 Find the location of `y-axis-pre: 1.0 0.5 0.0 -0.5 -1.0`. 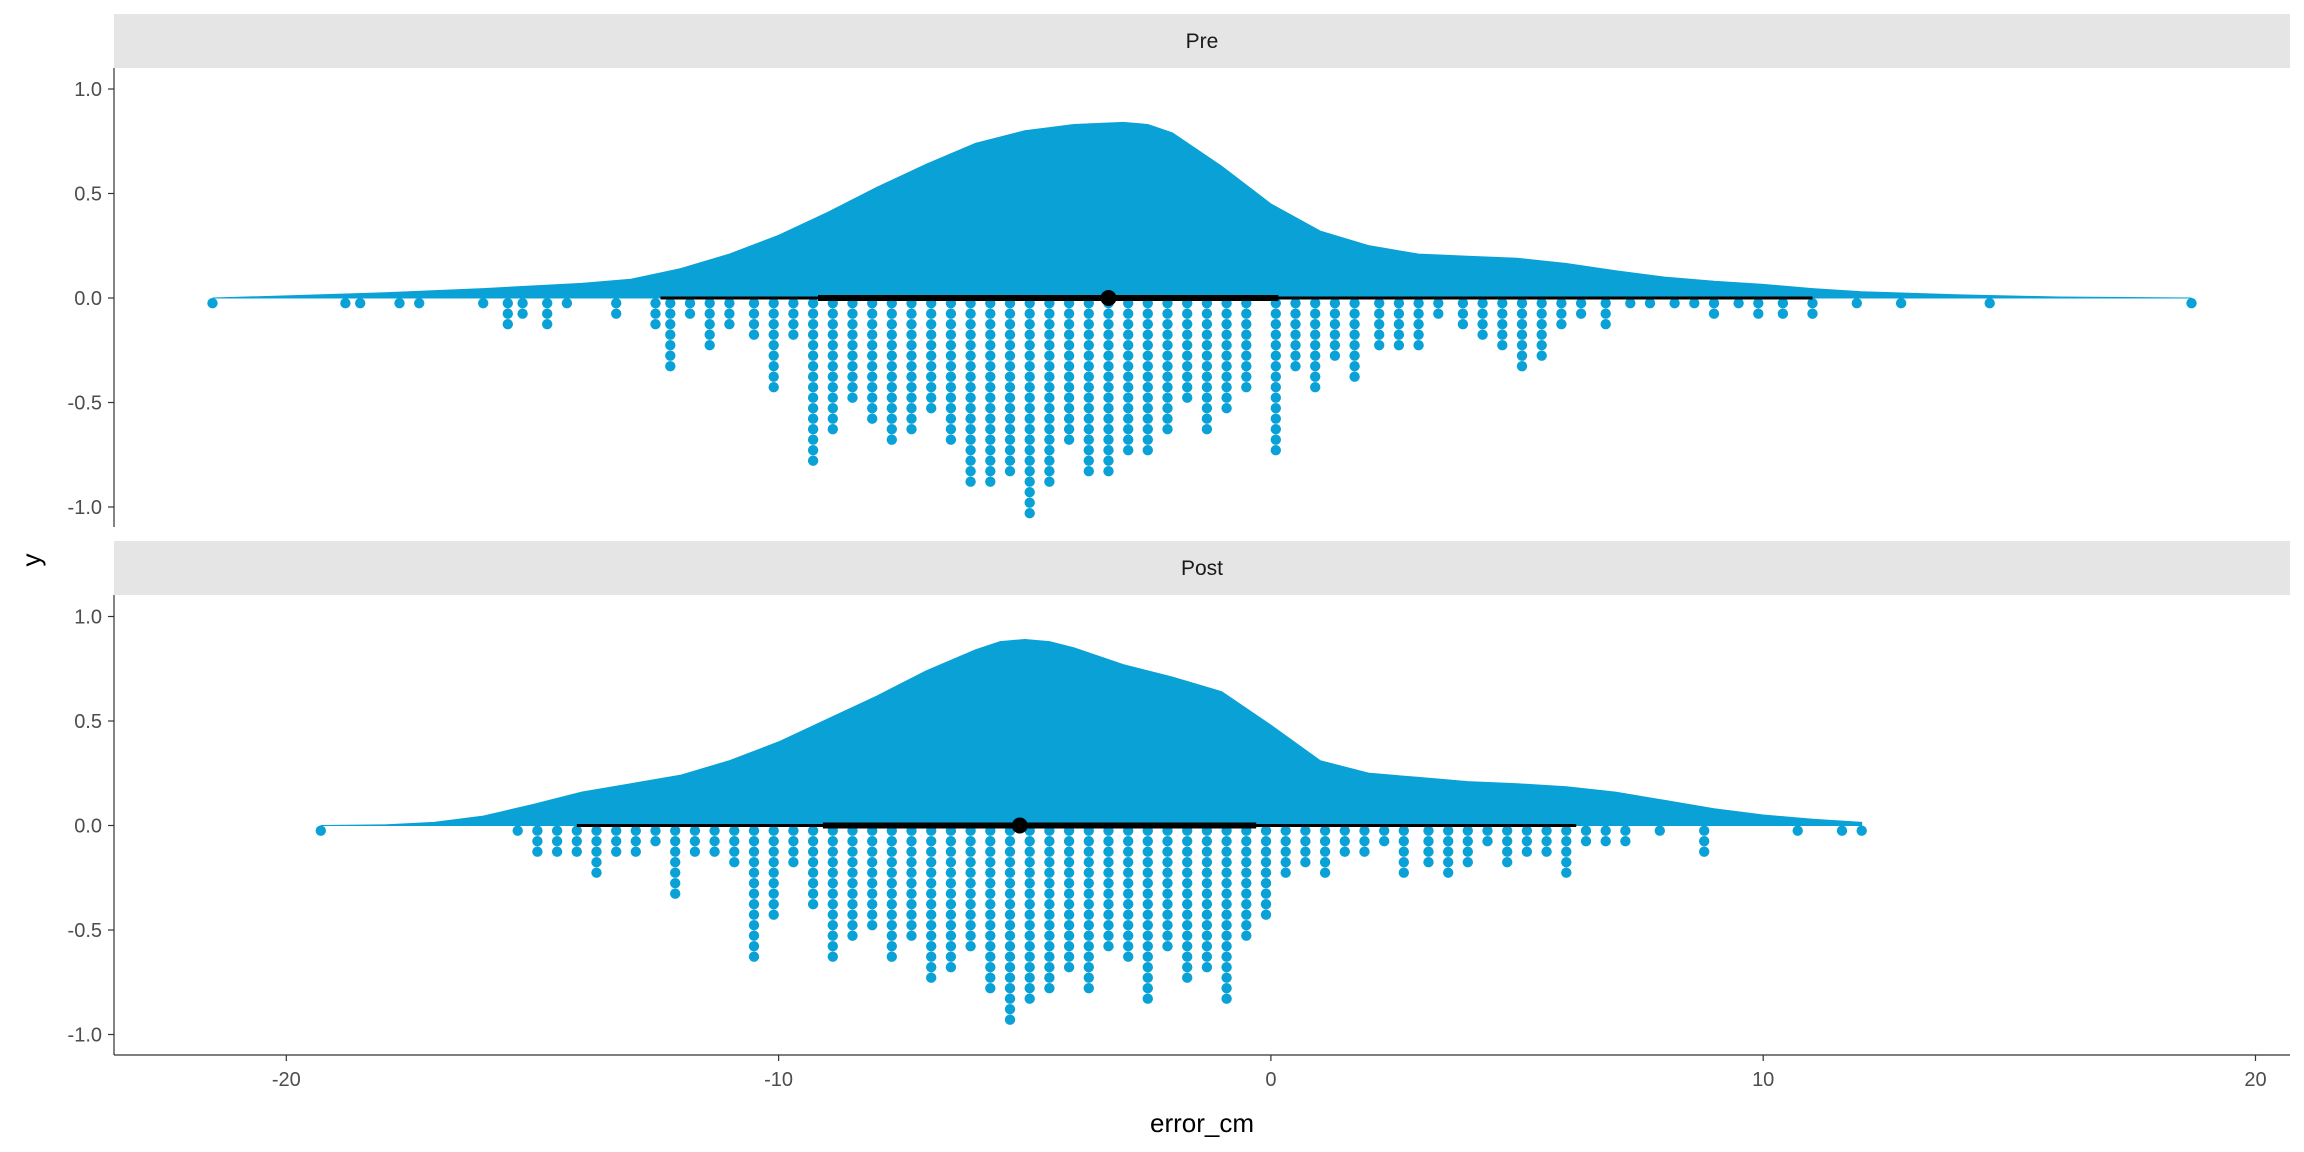

y-axis-pre: 1.0 0.5 0.0 -0.5 -1.0 is located at coordinates (91, 297).